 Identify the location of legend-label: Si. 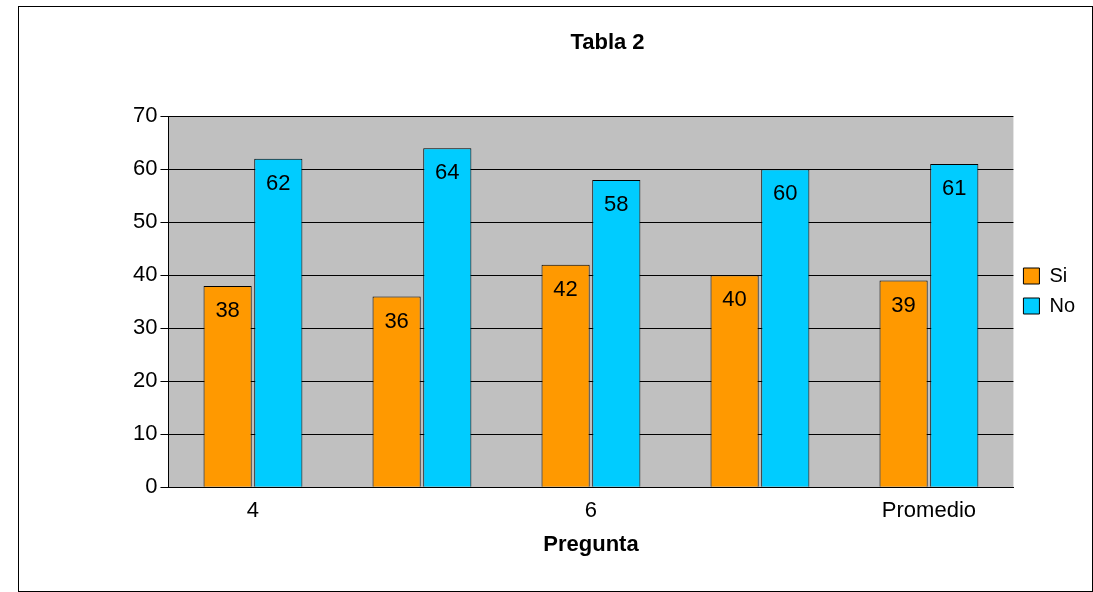
(1058, 274).